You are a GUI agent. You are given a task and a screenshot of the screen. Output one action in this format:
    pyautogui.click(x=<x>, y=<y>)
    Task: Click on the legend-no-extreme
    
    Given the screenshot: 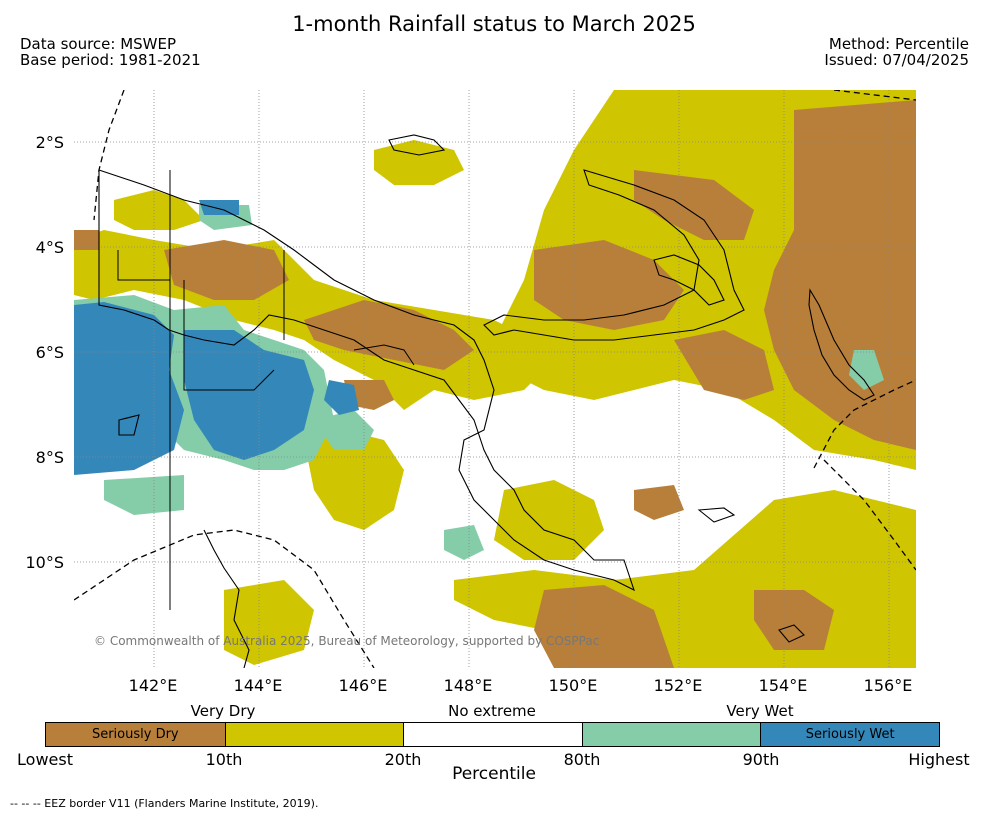 What is the action you would take?
    pyautogui.click(x=492, y=734)
    